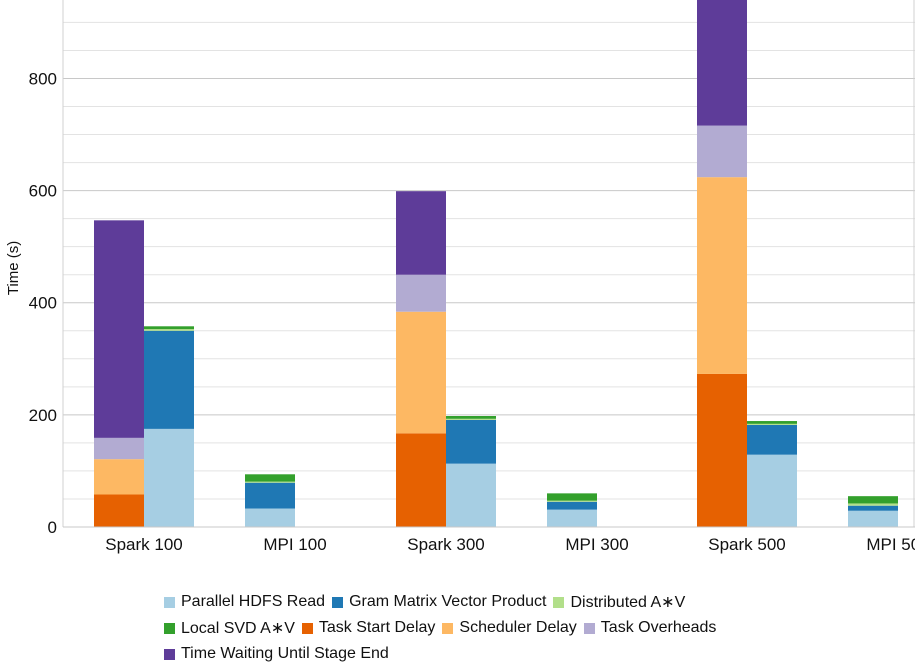 The image size is (915, 669). What do you see at coordinates (658, 627) in the screenshot?
I see `legend-label: Task Overheads` at bounding box center [658, 627].